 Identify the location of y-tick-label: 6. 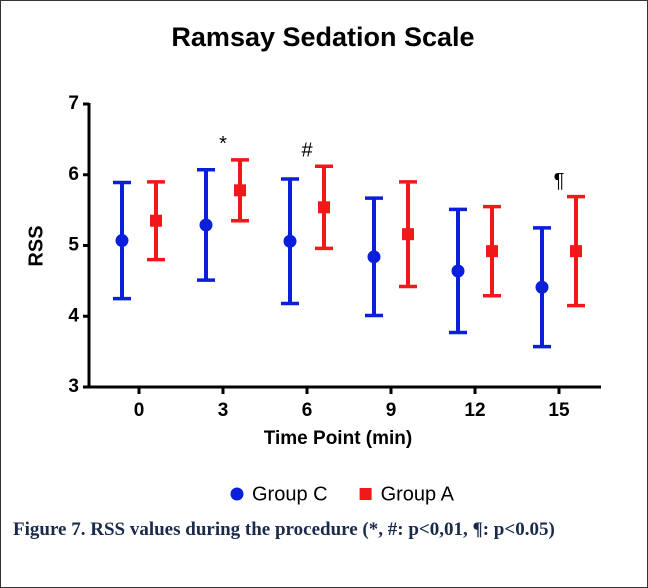
(73, 174).